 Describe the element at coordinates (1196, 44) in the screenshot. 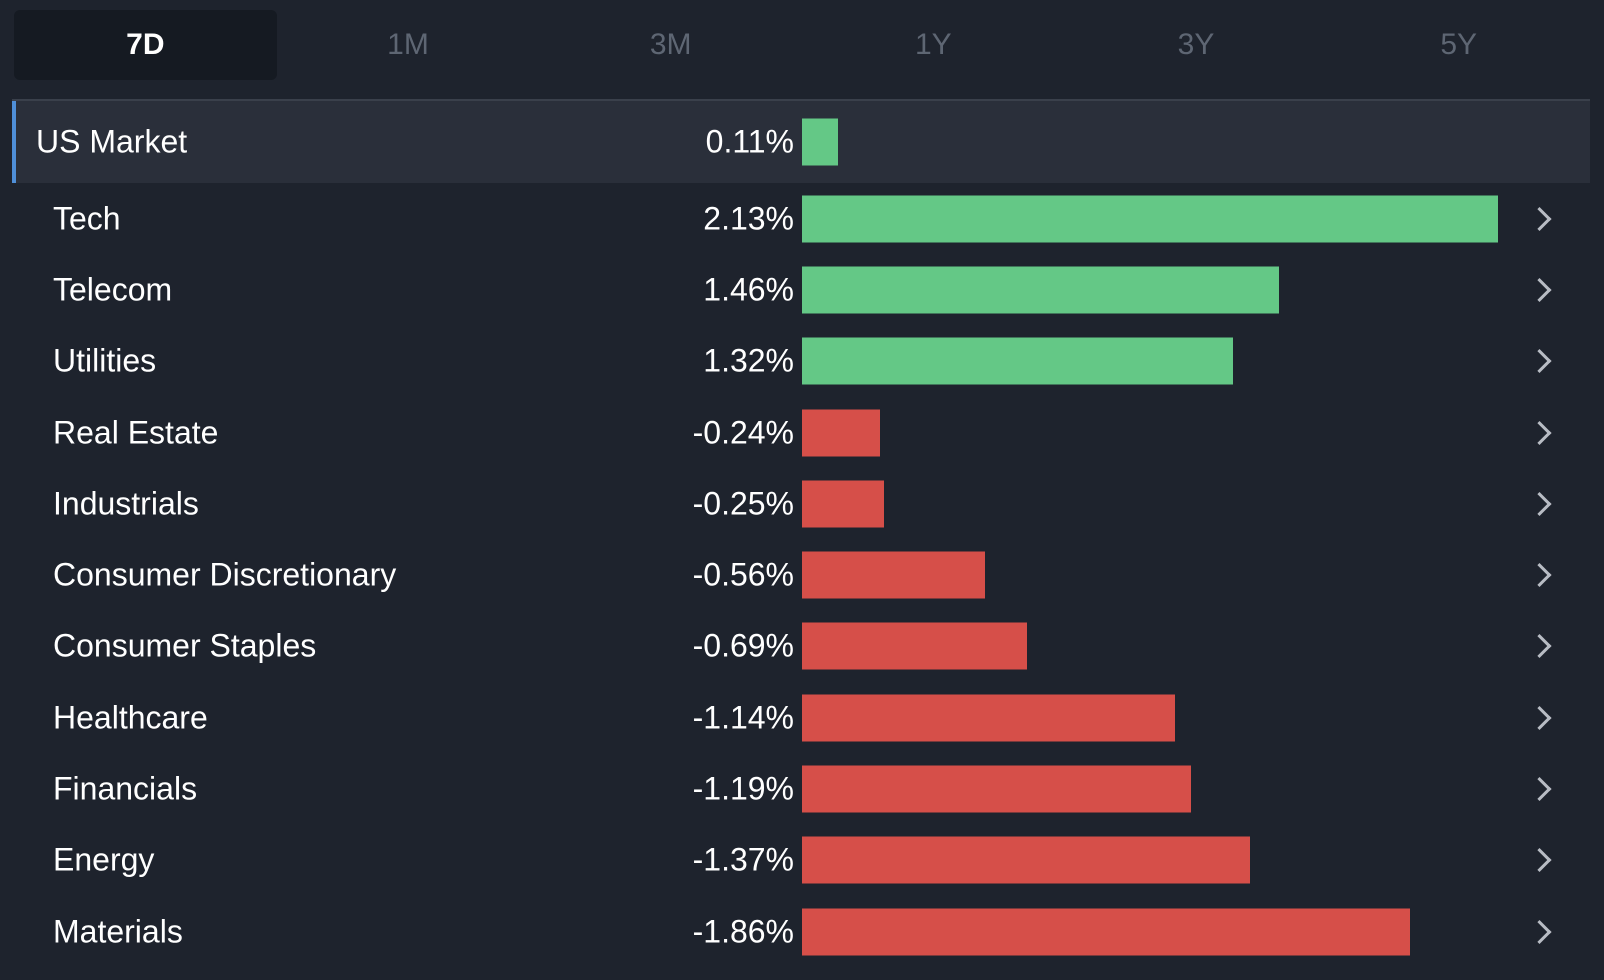

I see `tab-3y: 3Y` at that location.